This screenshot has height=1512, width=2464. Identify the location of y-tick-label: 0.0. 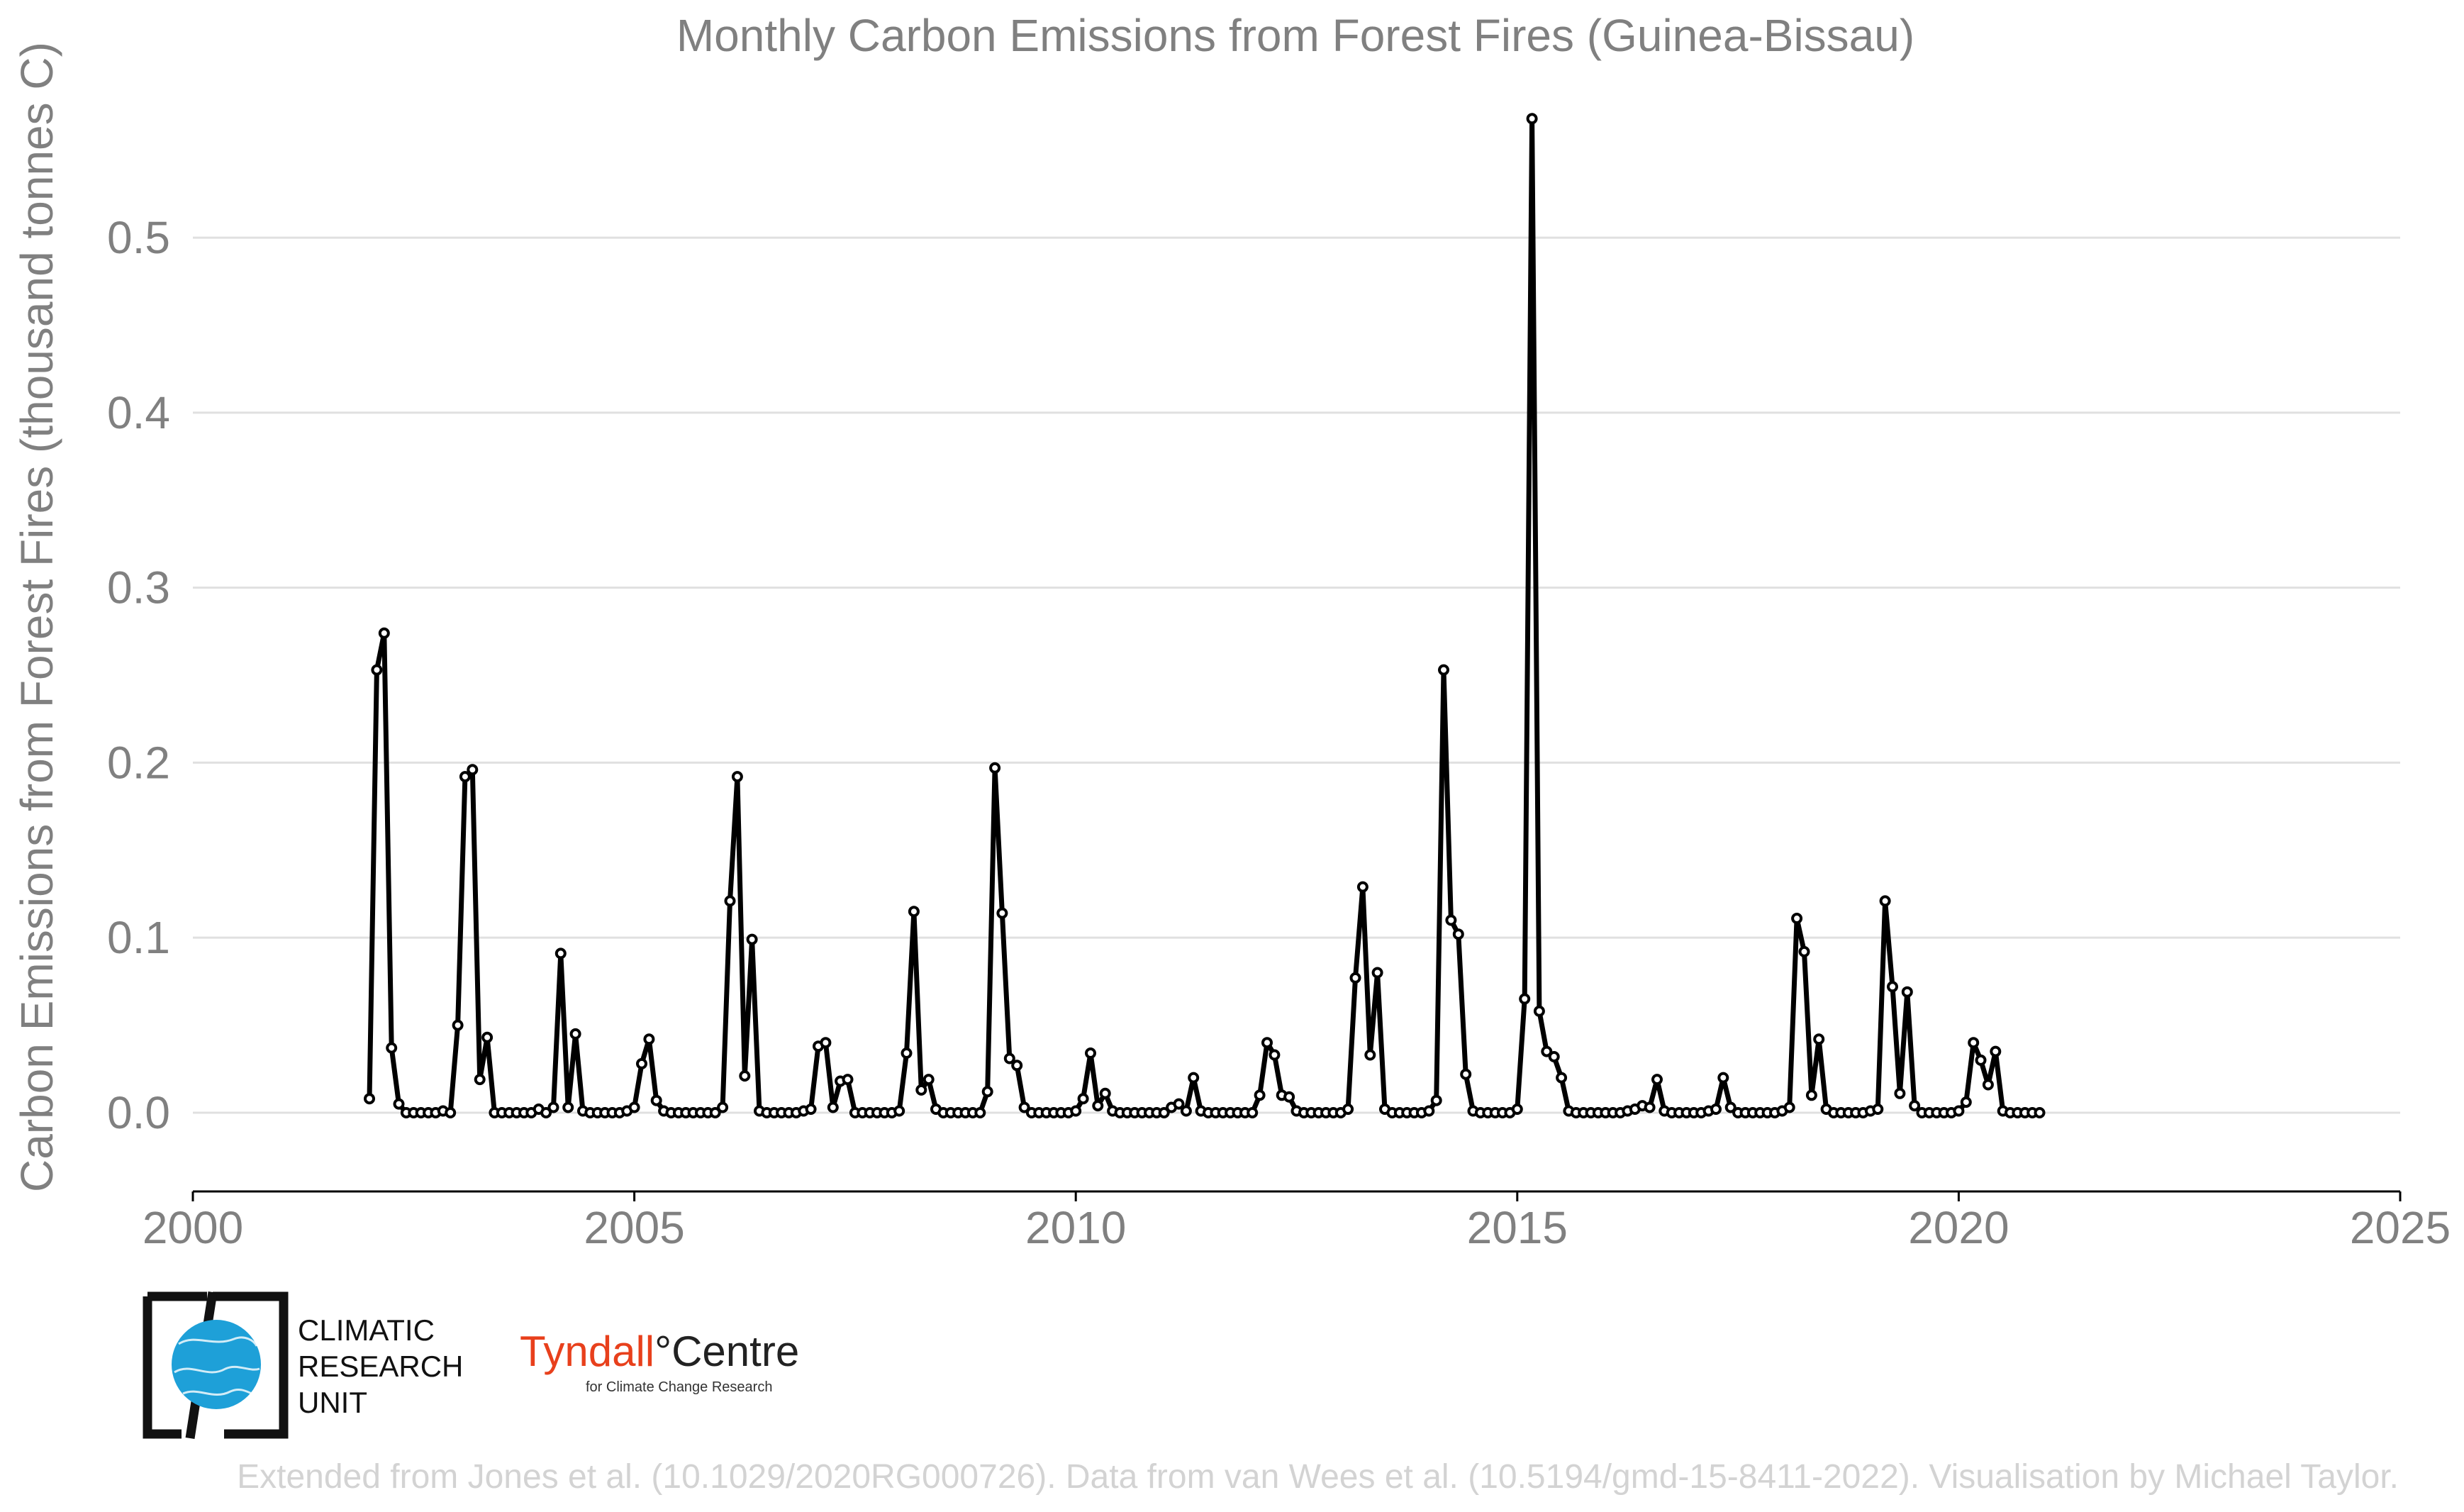
(138, 1112).